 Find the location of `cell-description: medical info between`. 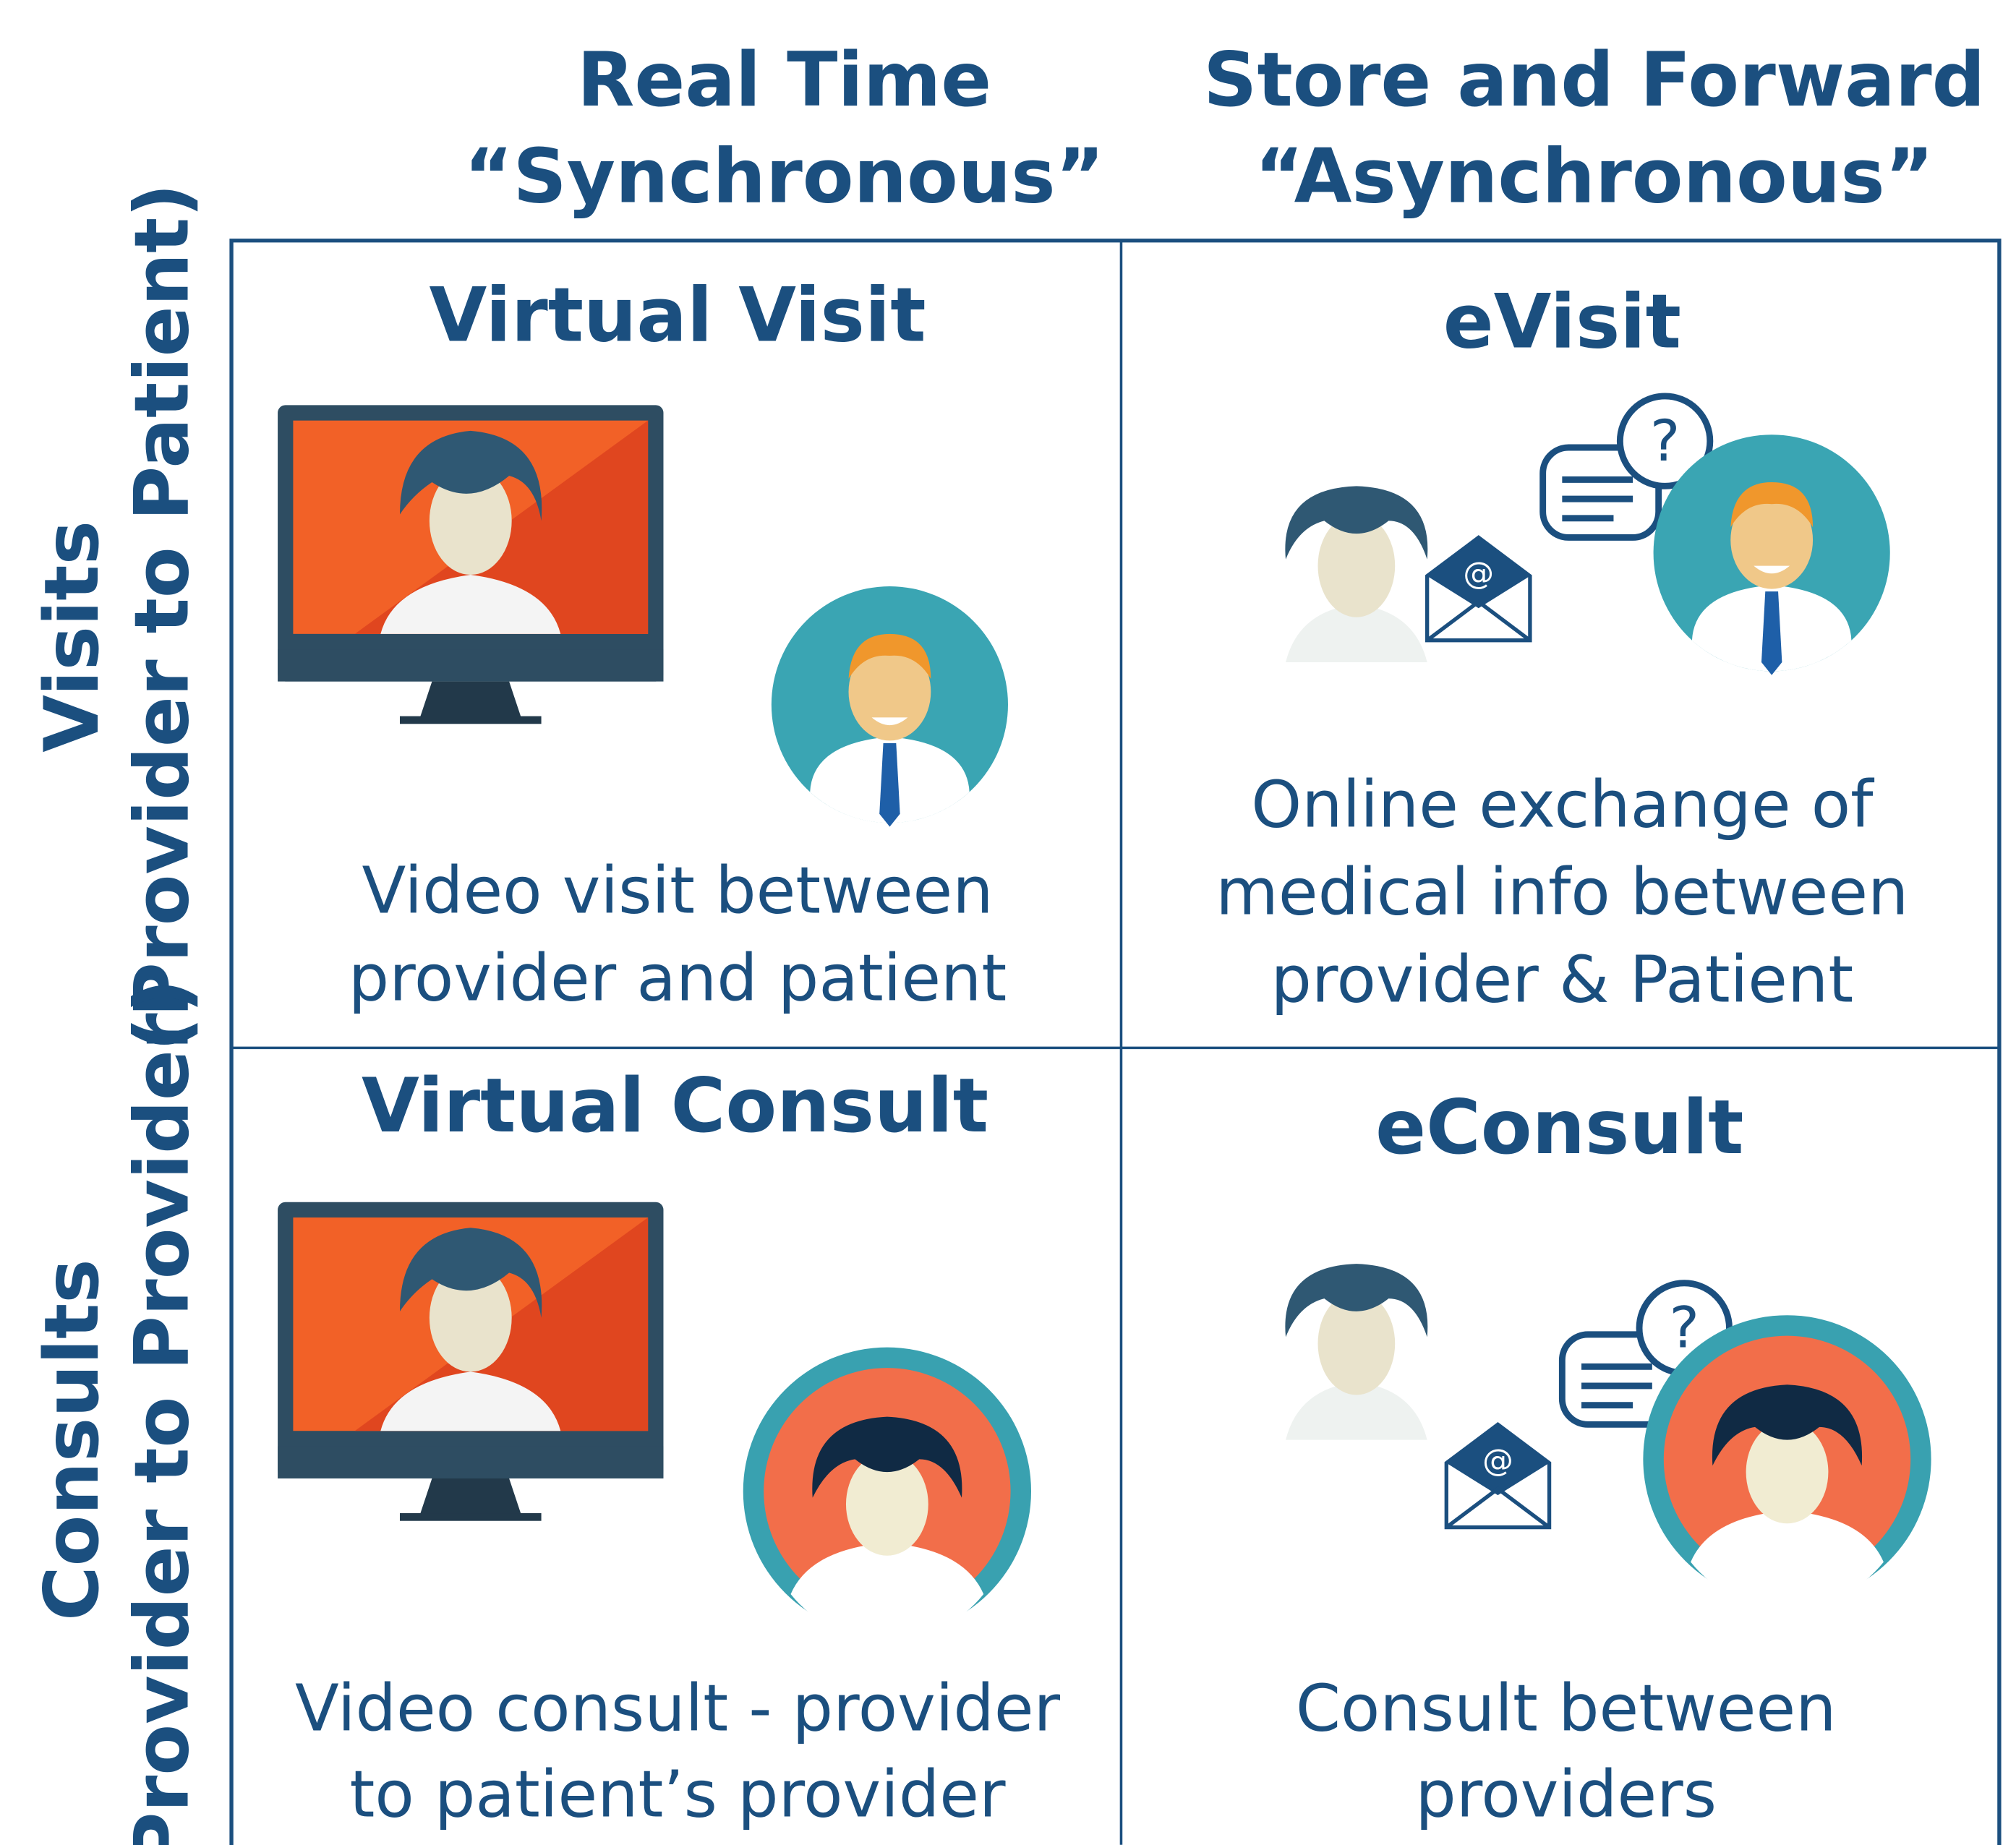

cell-description: medical info between is located at coordinates (1562, 891).